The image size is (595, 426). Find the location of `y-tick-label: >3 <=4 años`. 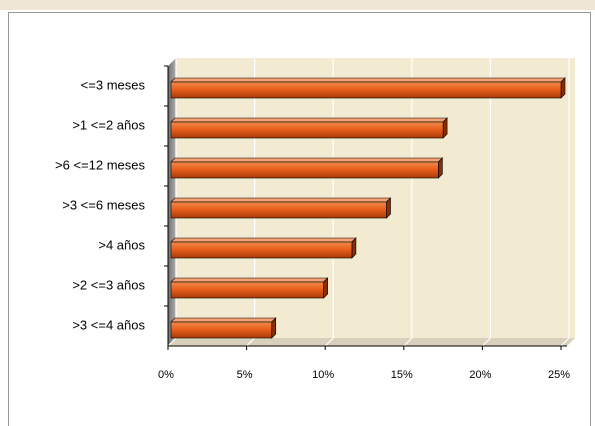

y-tick-label: >3 <=4 años is located at coordinates (108, 324).